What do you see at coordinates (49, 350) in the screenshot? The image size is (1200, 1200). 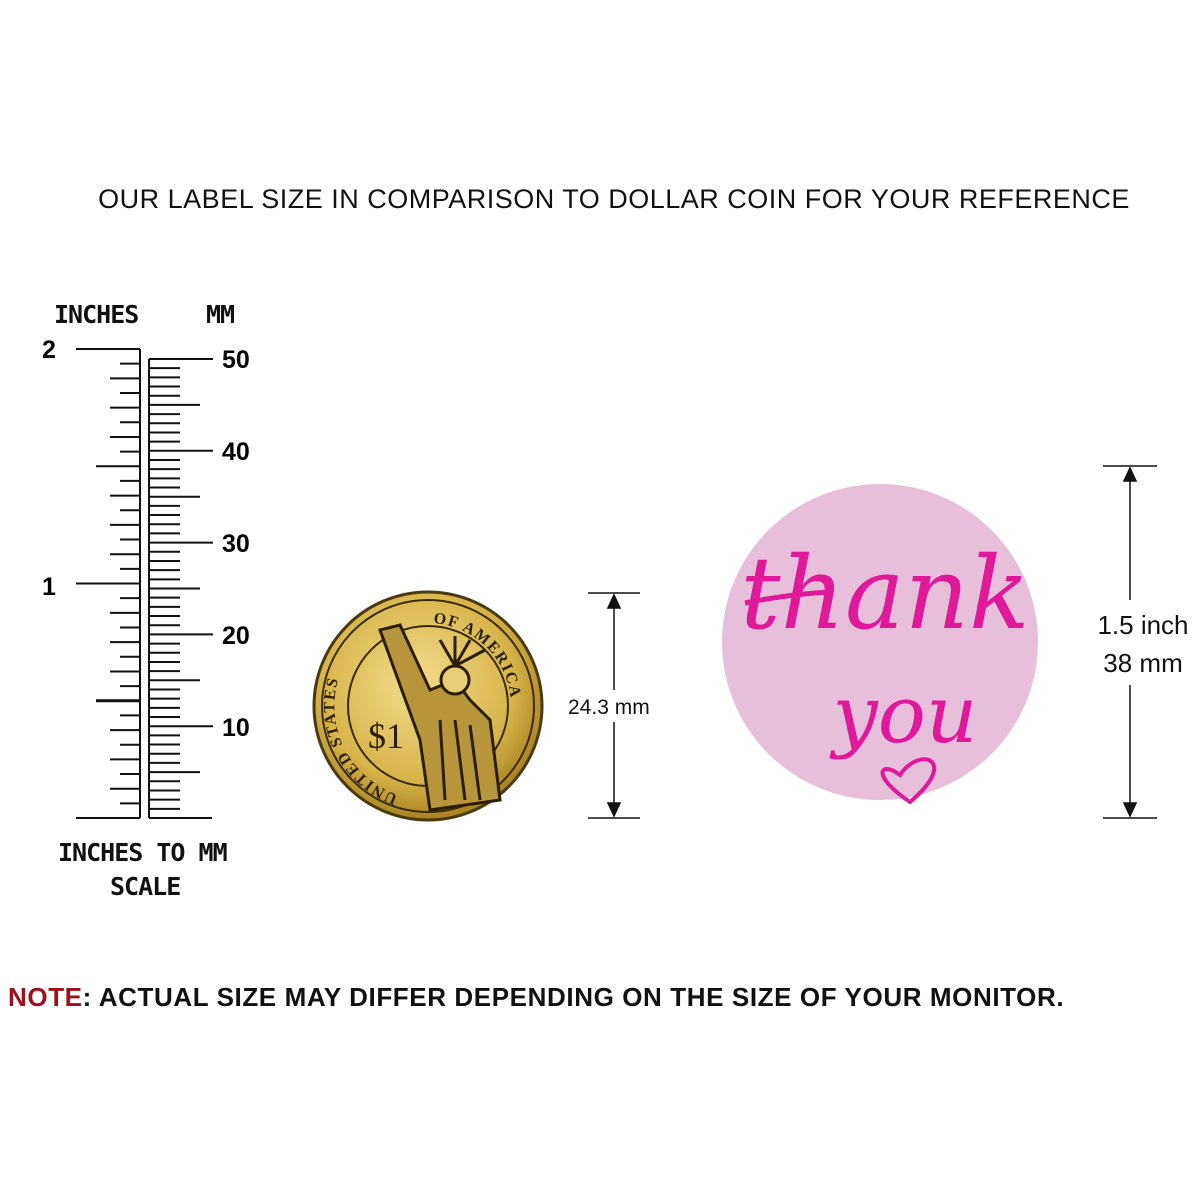 I see `inch-label-2: 2` at bounding box center [49, 350].